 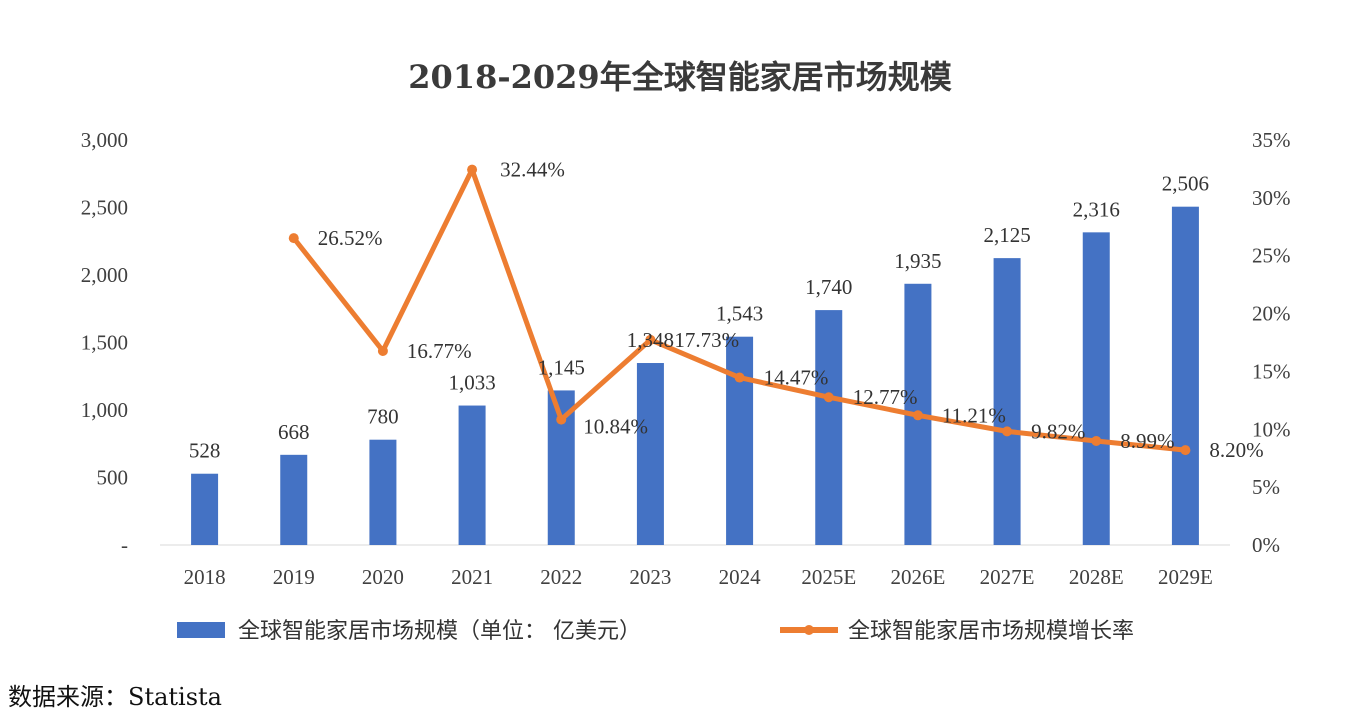 I want to click on x-tick-label: 2021, so click(x=472, y=577).